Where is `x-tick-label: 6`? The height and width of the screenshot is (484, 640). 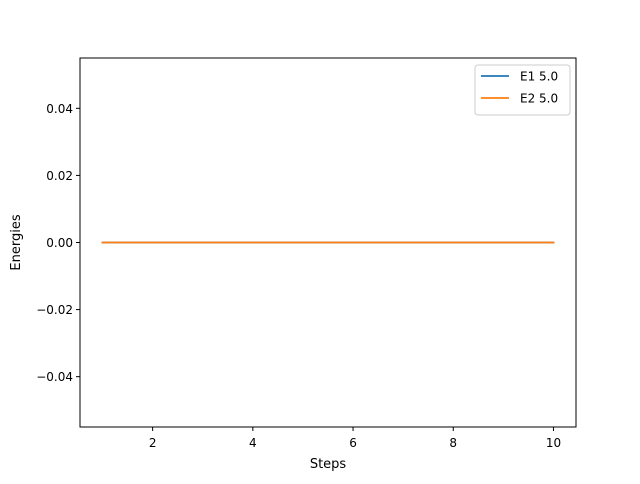 x-tick-label: 6 is located at coordinates (353, 443).